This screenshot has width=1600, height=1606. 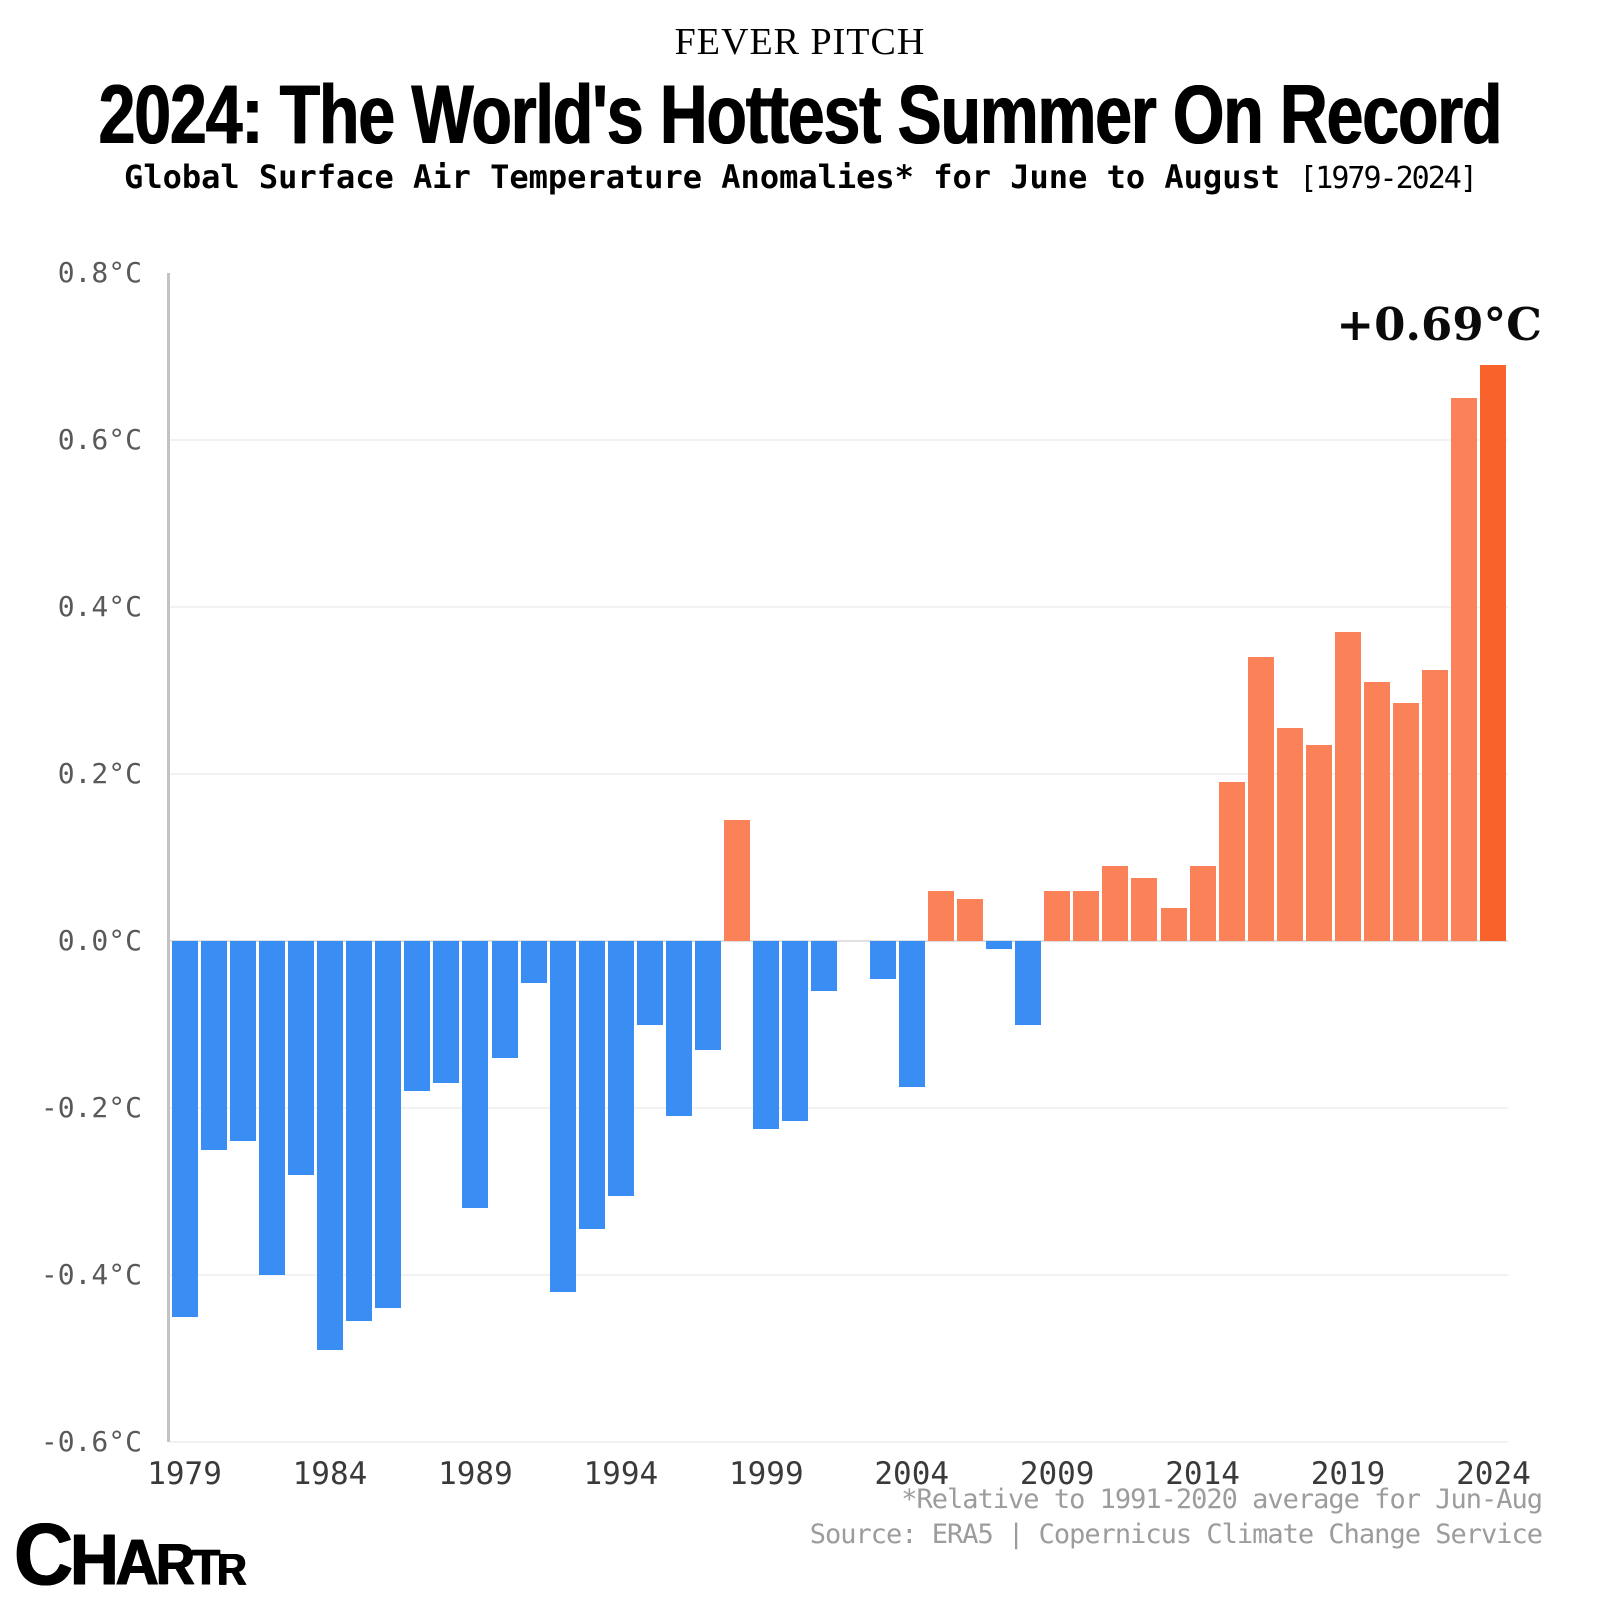 What do you see at coordinates (1173, 924) in the screenshot?
I see `bar-2013` at bounding box center [1173, 924].